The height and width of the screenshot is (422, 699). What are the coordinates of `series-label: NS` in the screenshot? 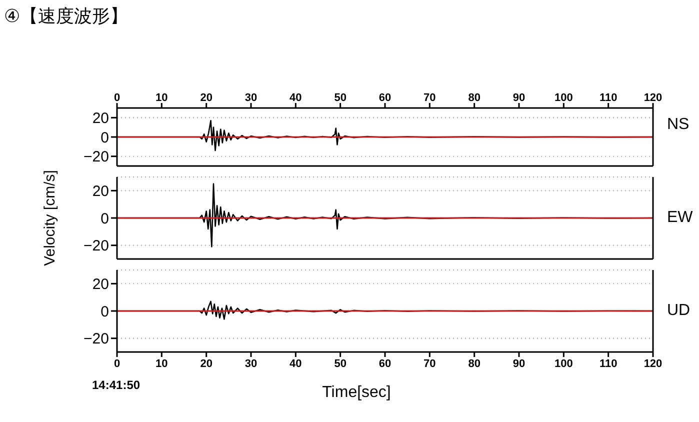 It's located at (678, 125).